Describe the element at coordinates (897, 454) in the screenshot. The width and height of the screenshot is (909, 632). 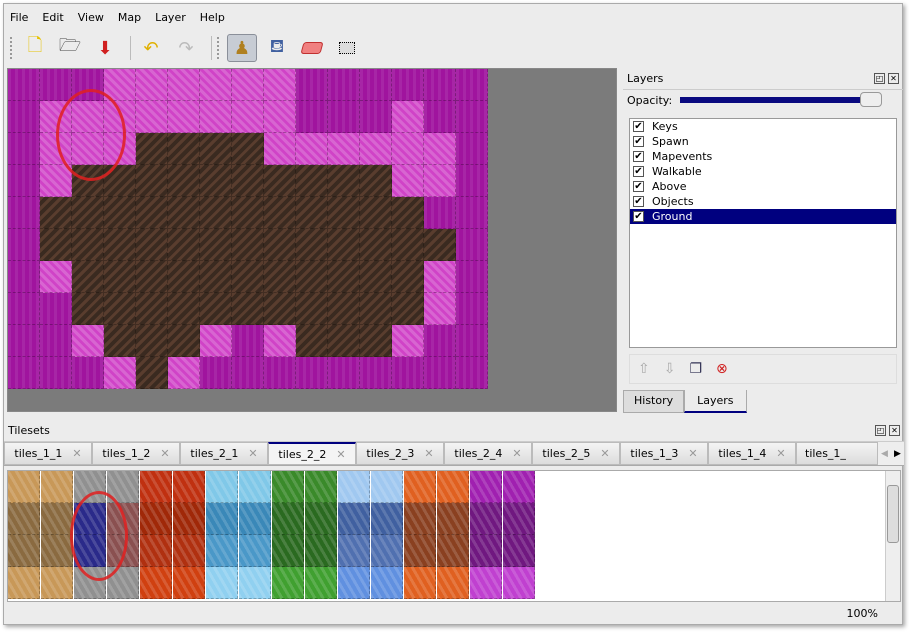
I see `scroll-right-icon: ▶` at that location.